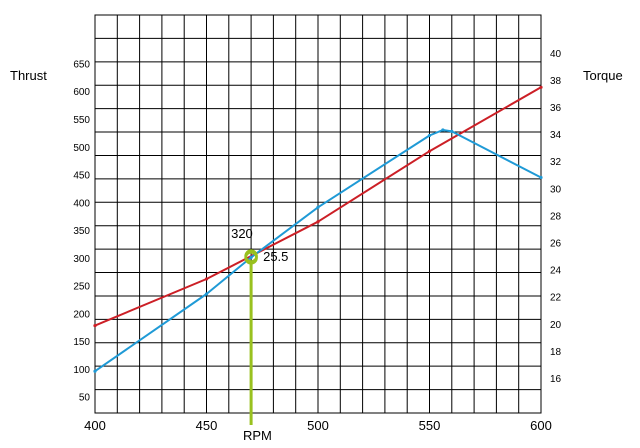 This screenshot has height=448, width=640. Describe the element at coordinates (28, 75) in the screenshot. I see `y-axis-left-label: Thrust` at that location.